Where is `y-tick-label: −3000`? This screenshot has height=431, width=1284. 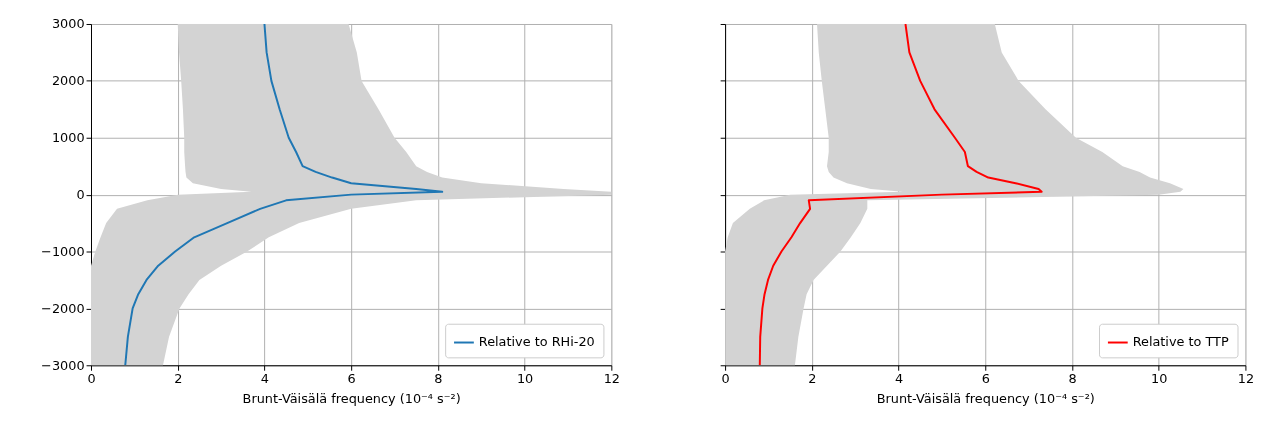 y-tick-label: −3000 is located at coordinates (63, 365).